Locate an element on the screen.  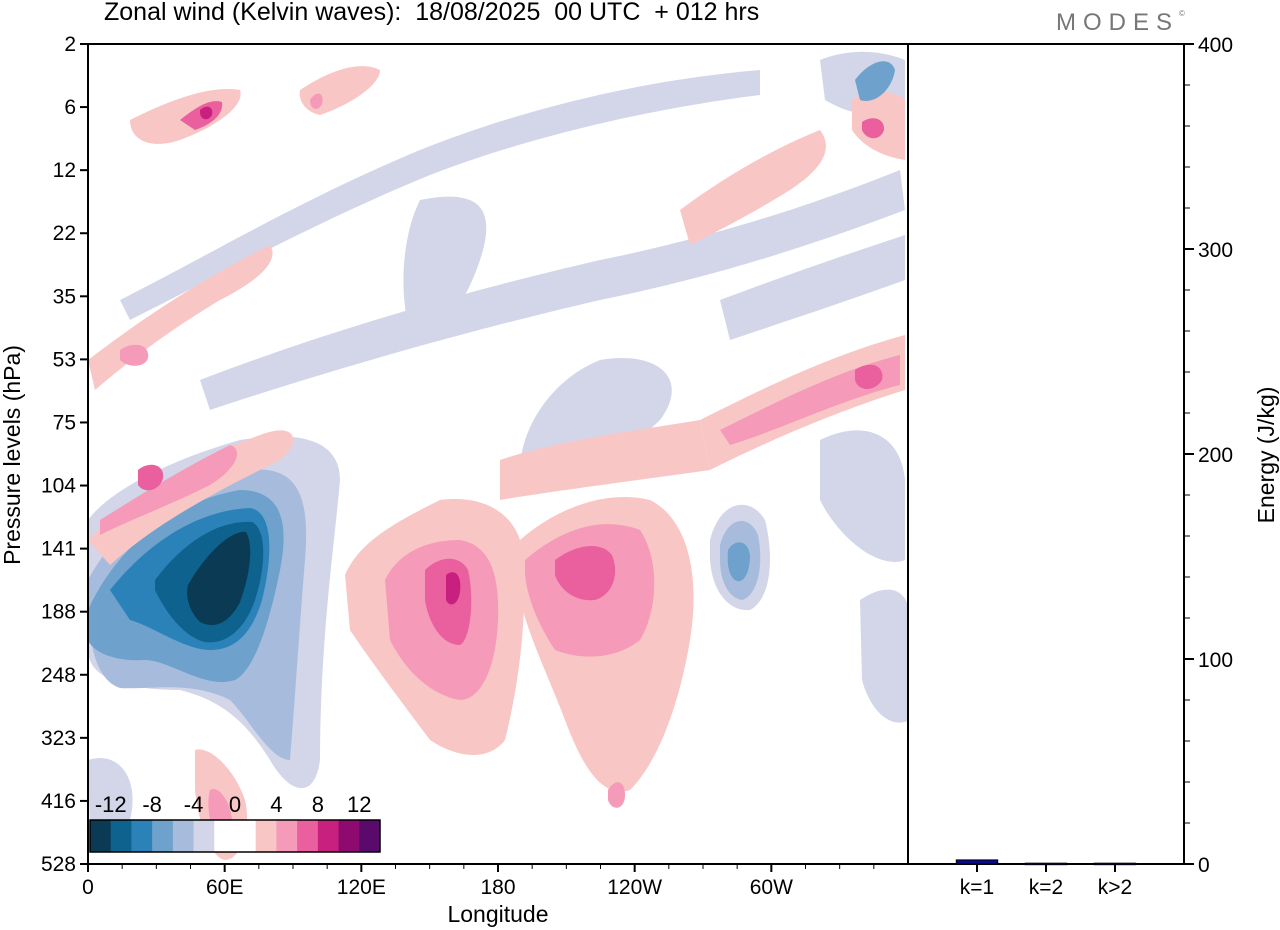
pos-strip-top-right is located at coordinates (753, 187).